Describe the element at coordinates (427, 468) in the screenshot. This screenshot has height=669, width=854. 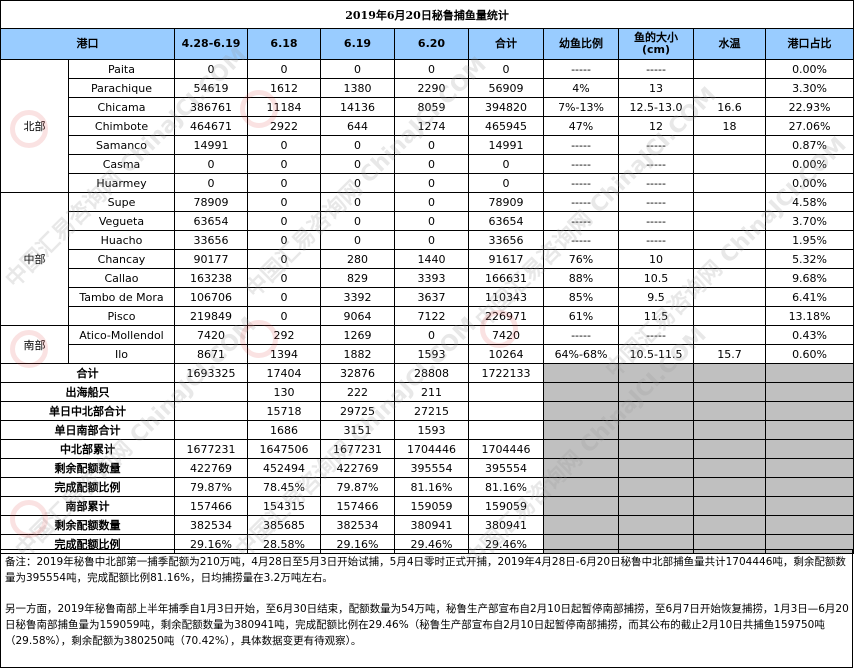
I see `summary-row: 剩余配额数量 422769 452494 422769 395554 395554` at that location.